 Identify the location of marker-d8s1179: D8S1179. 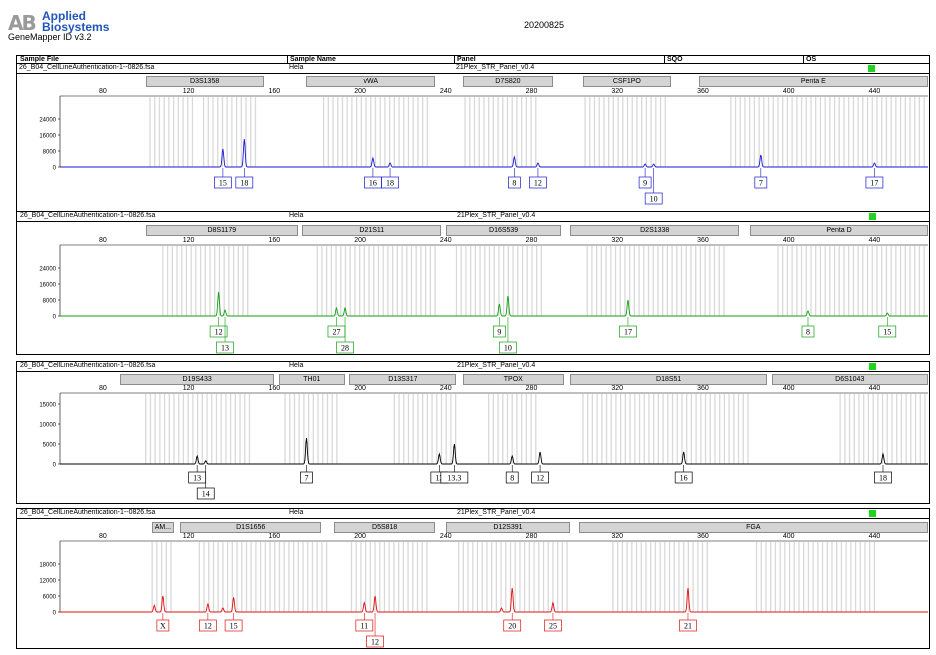
(221, 230).